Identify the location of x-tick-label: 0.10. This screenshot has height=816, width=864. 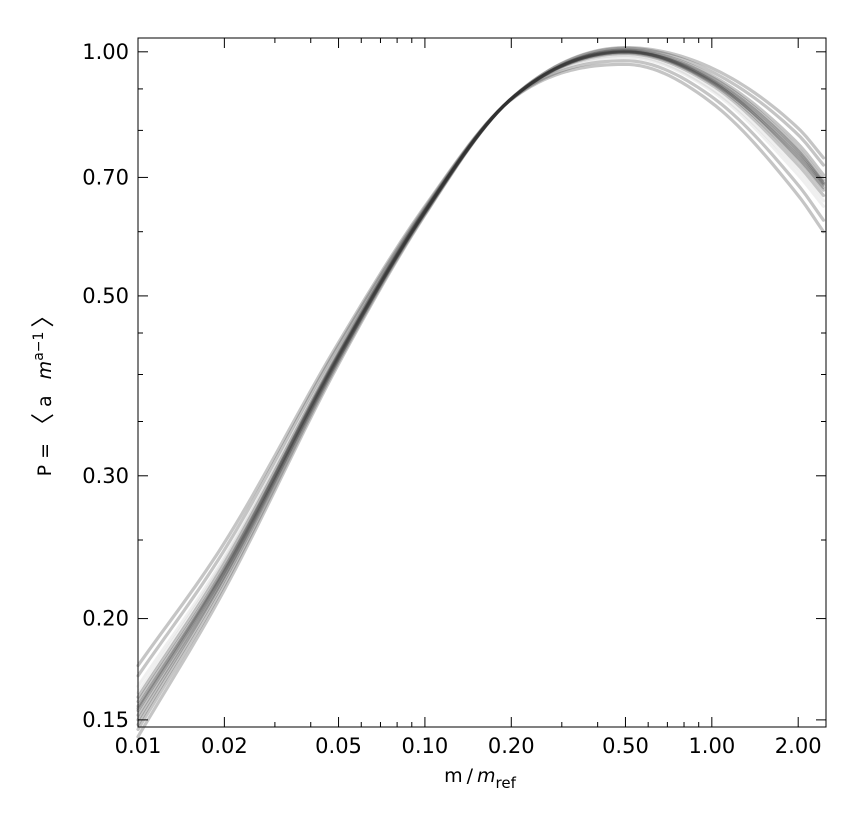
(425, 746).